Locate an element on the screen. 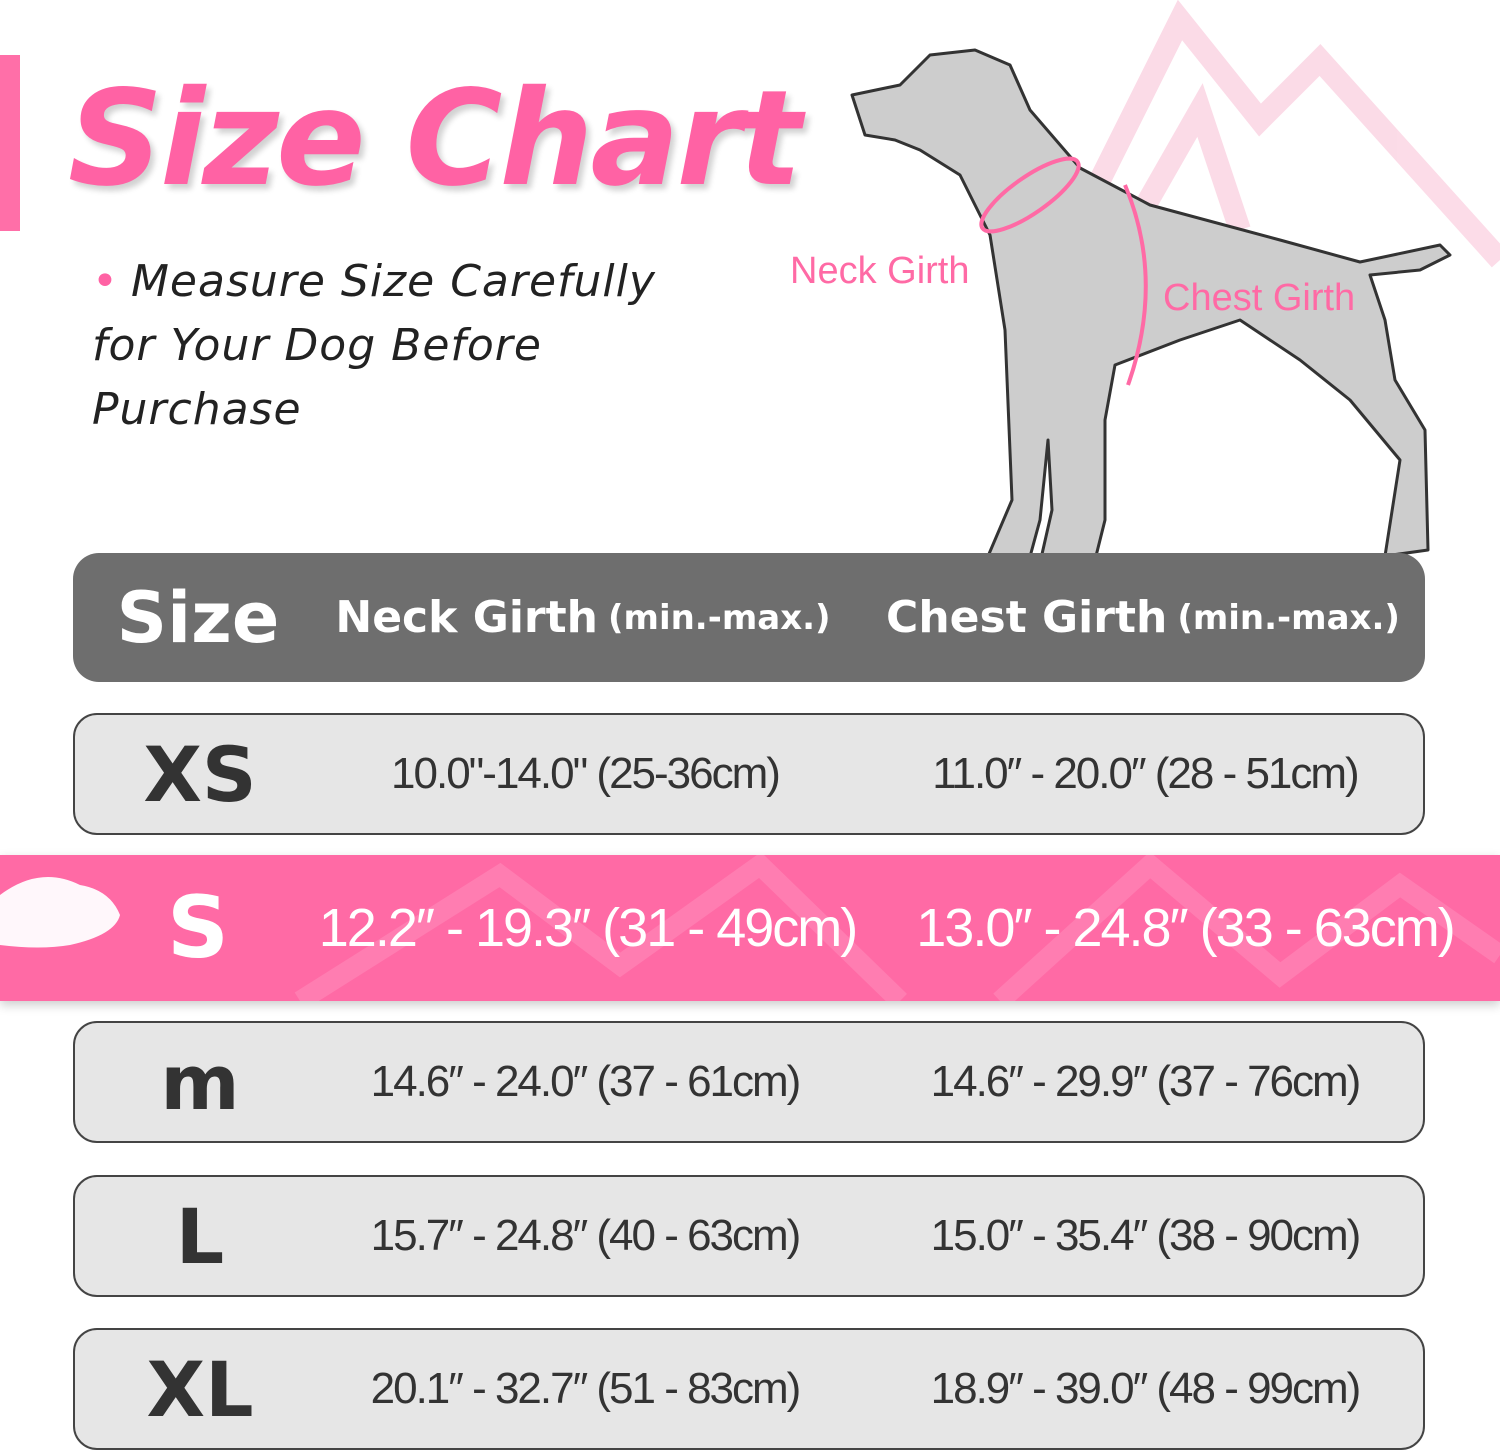 The width and height of the screenshot is (1500, 1453). neck-cell: 10.0"-14.0" (25-36cm) is located at coordinates (586, 773).